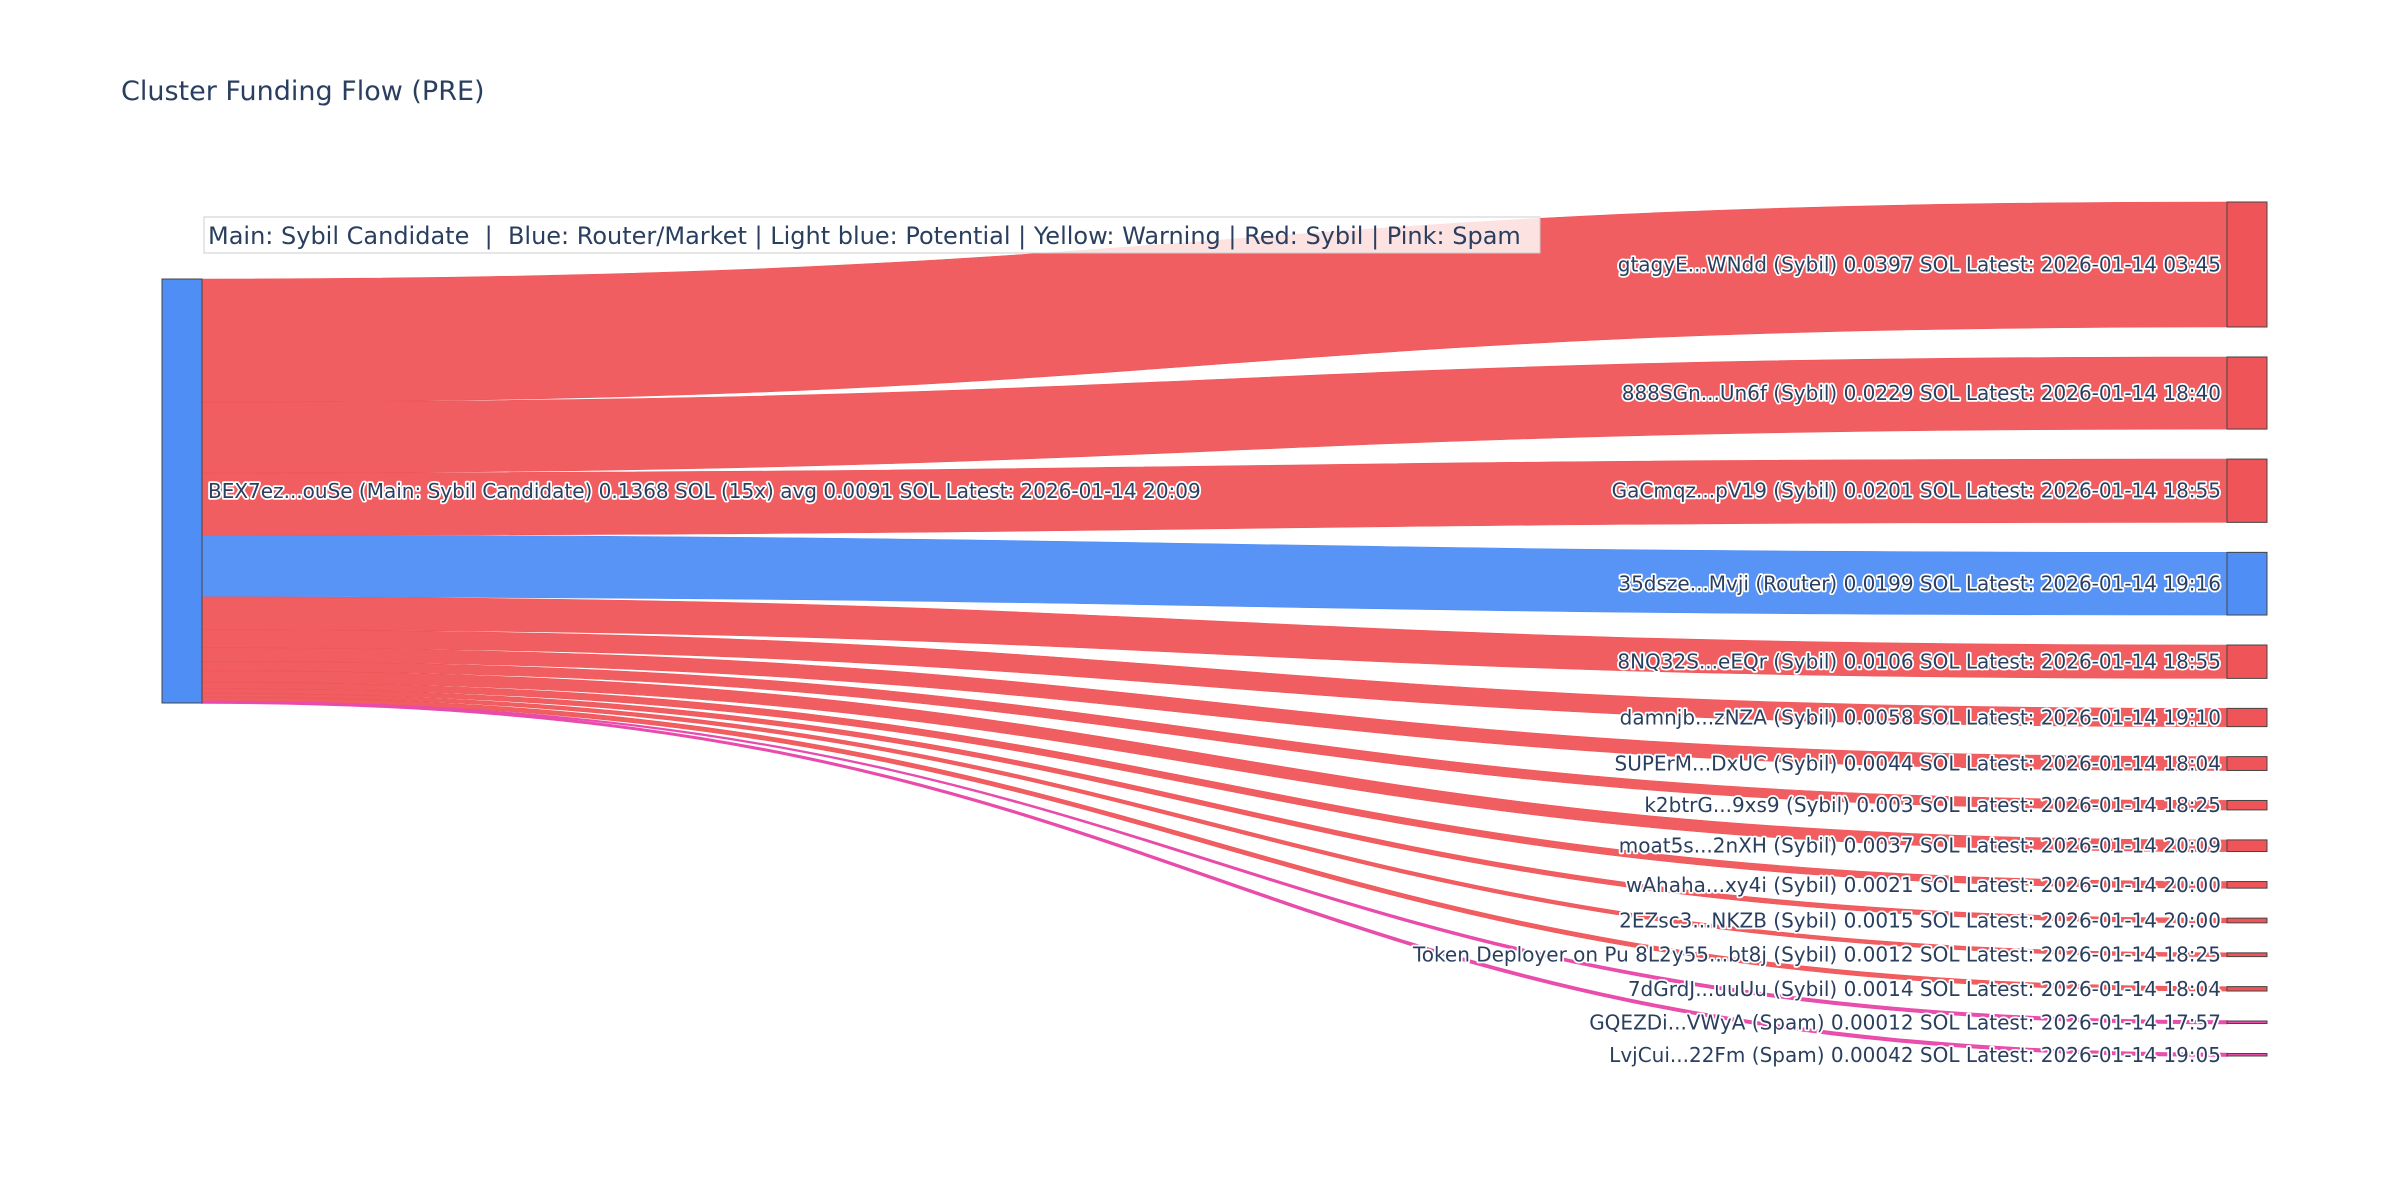 The image size is (2400, 1200). What do you see at coordinates (303, 91) in the screenshot?
I see `chart-title: Cluster Funding Flow (PRE)` at bounding box center [303, 91].